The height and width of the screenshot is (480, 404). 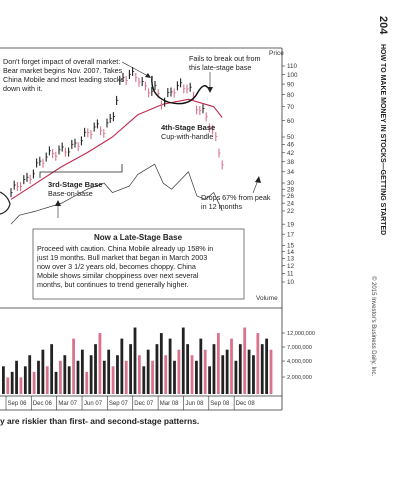 What do you see at coordinates (291, 95) in the screenshot?
I see `price-tick-label: 80` at bounding box center [291, 95].